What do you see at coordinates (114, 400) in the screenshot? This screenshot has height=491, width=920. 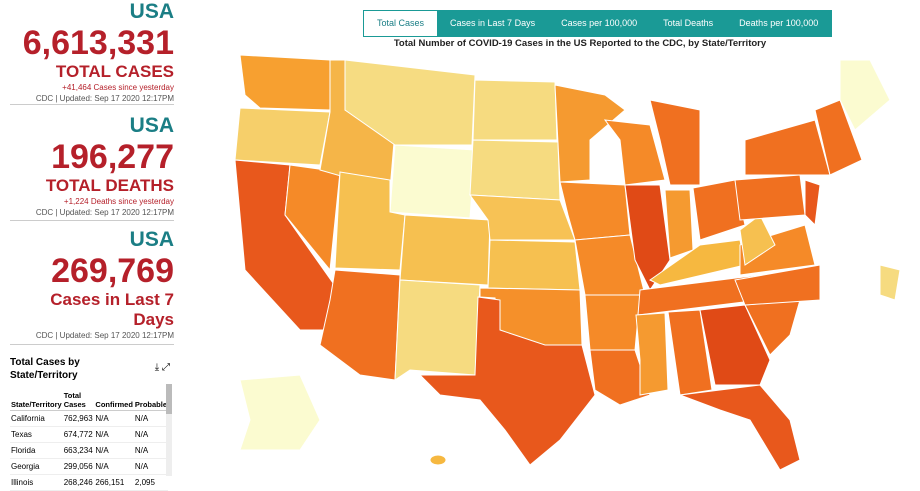 I see `column-header: Confirmed` at bounding box center [114, 400].